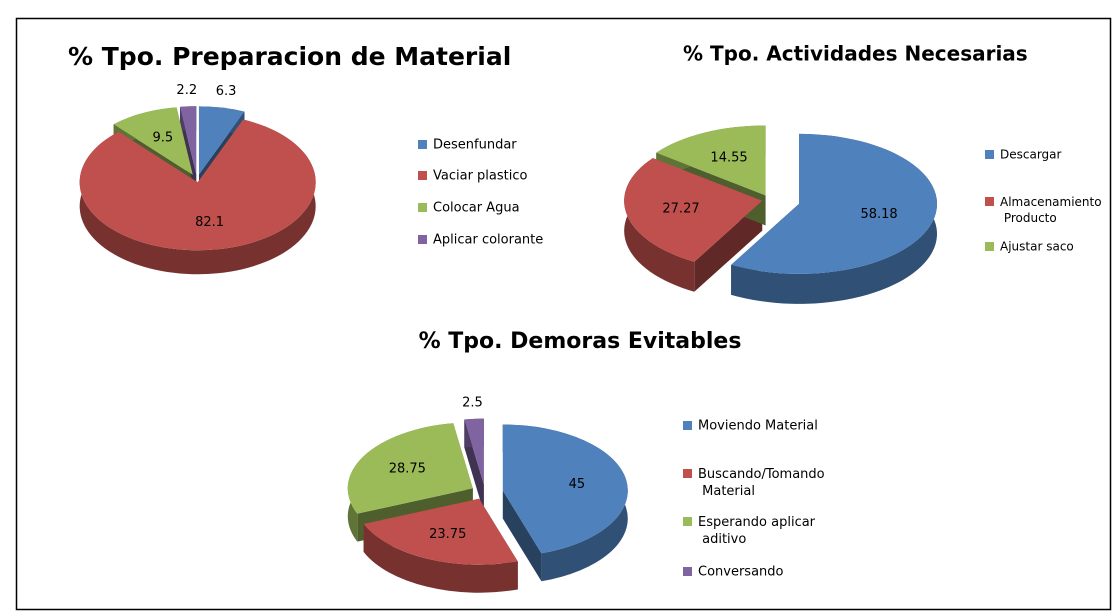 This screenshot has height=611, width=1112. I want to click on legend-label: Aplicar colorante, so click(488, 240).